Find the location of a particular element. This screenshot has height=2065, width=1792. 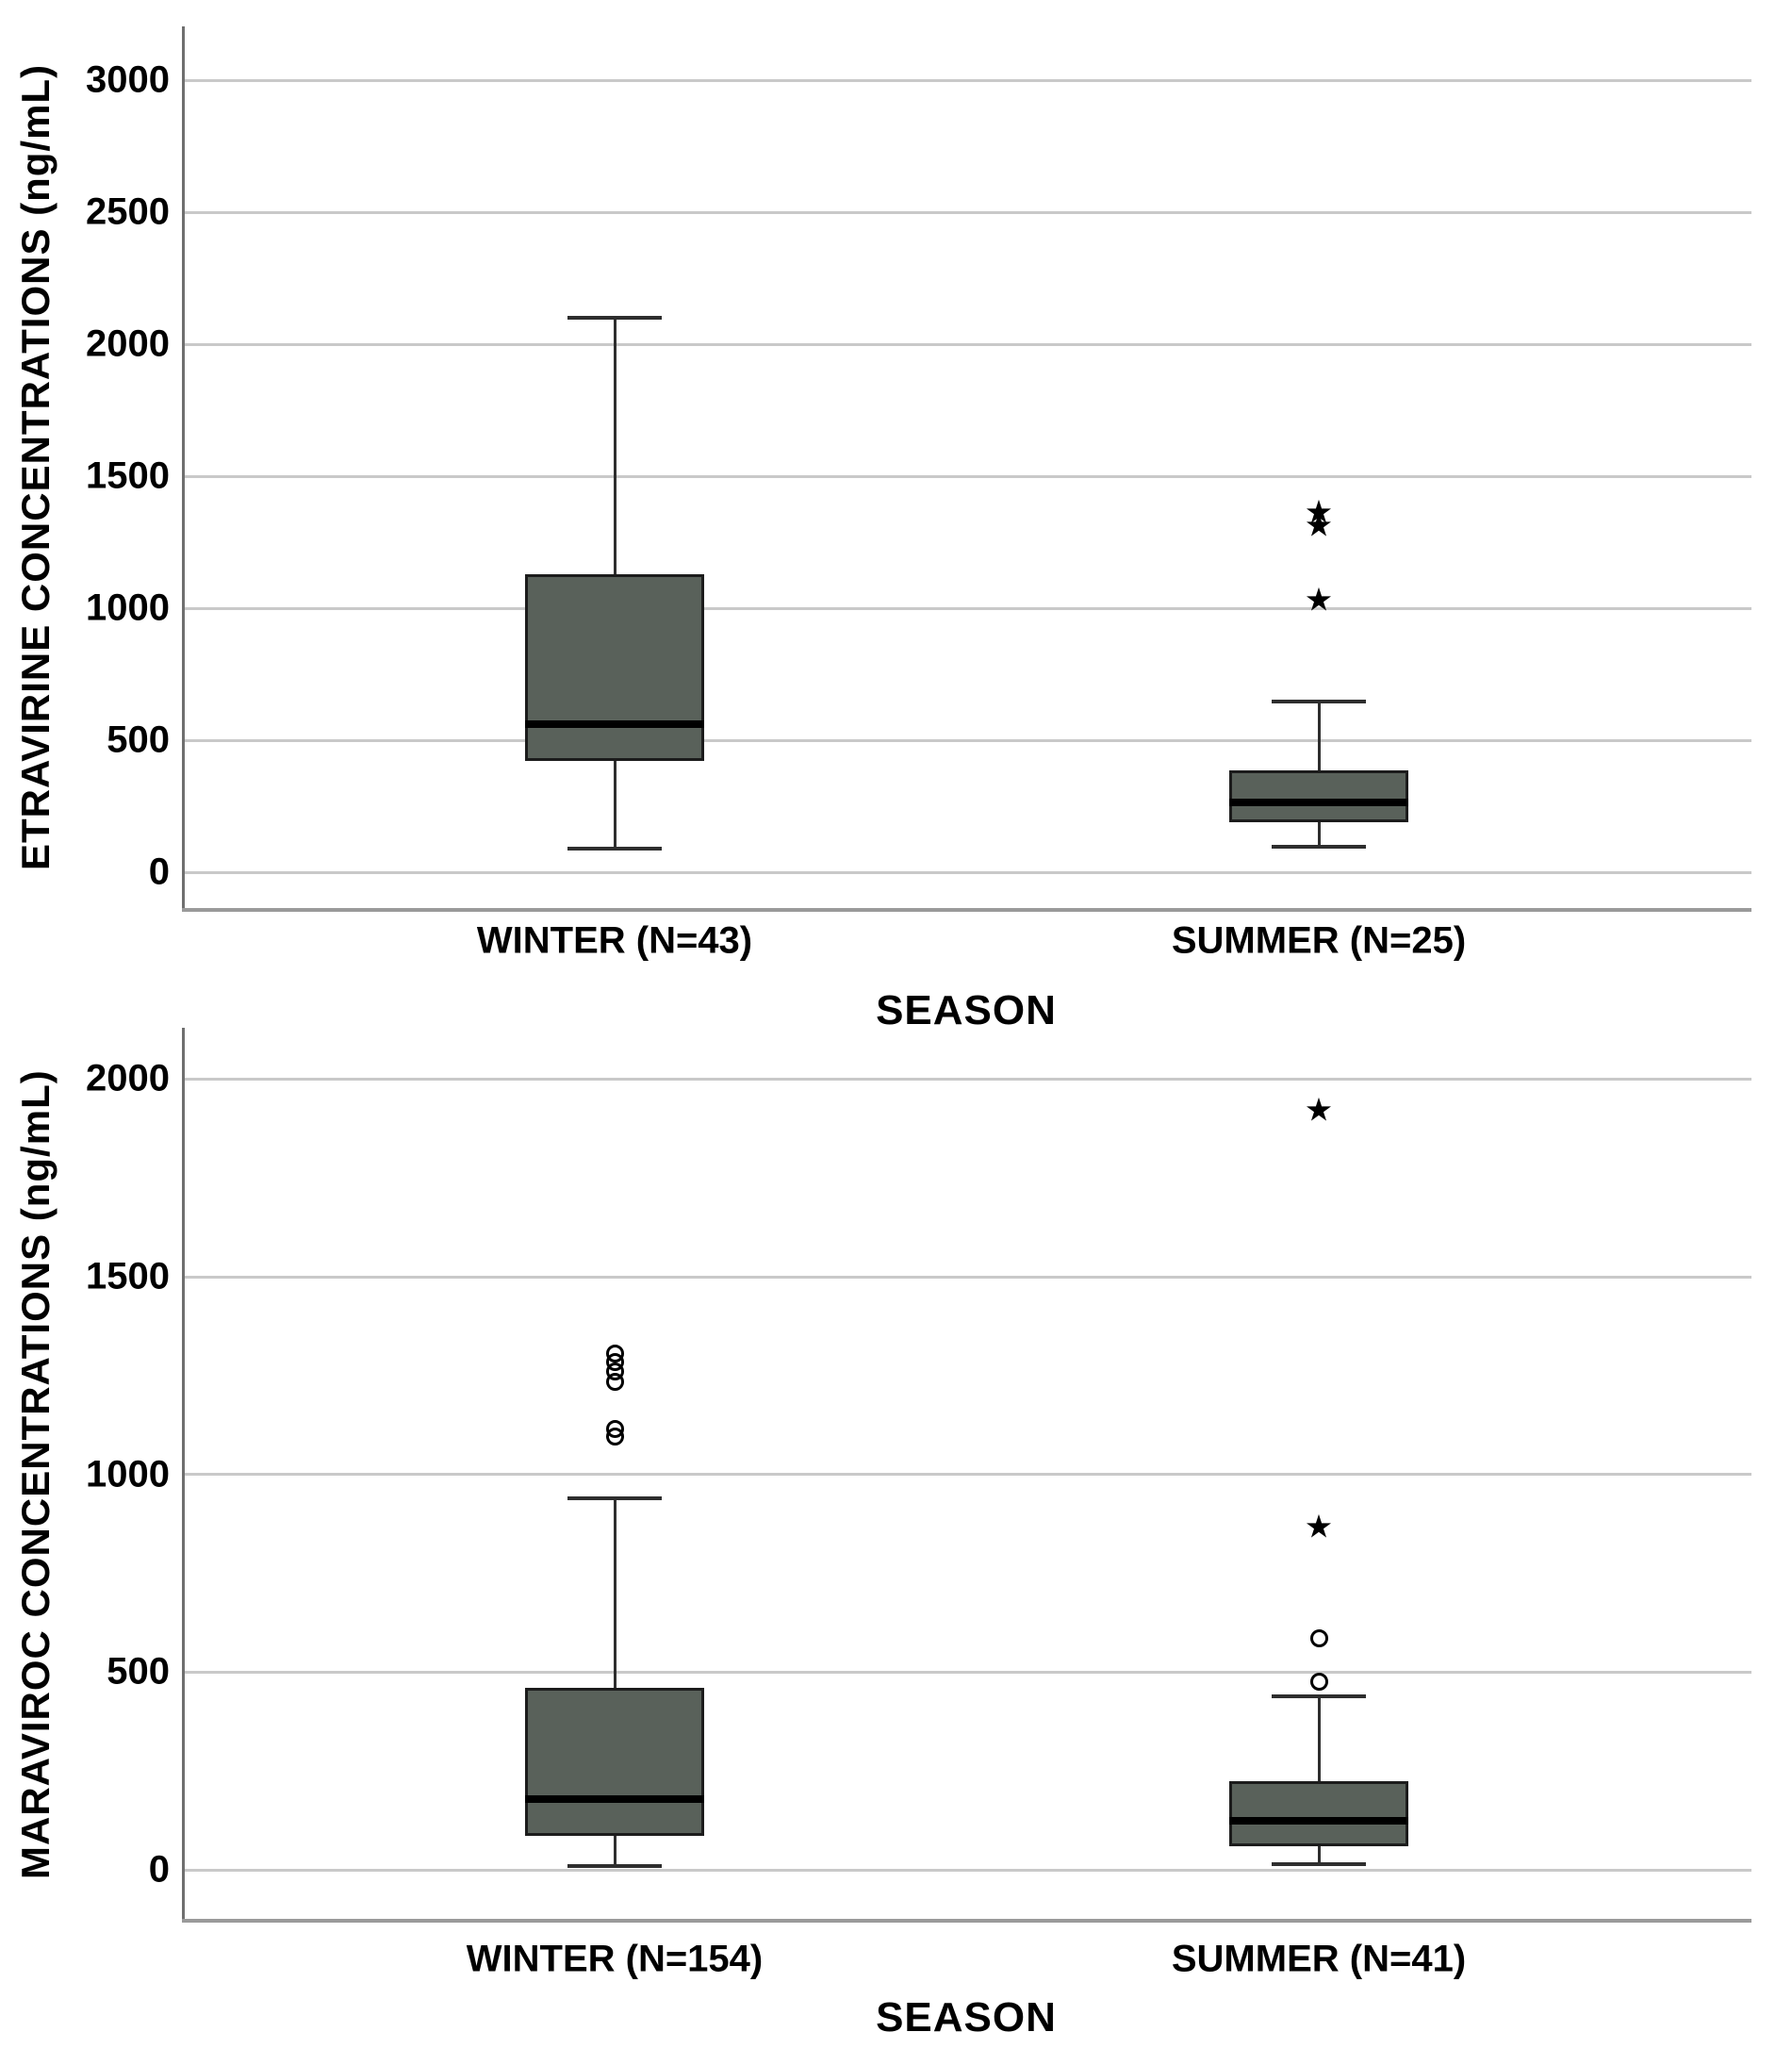

box-winter-etravirine is located at coordinates (614, 667).